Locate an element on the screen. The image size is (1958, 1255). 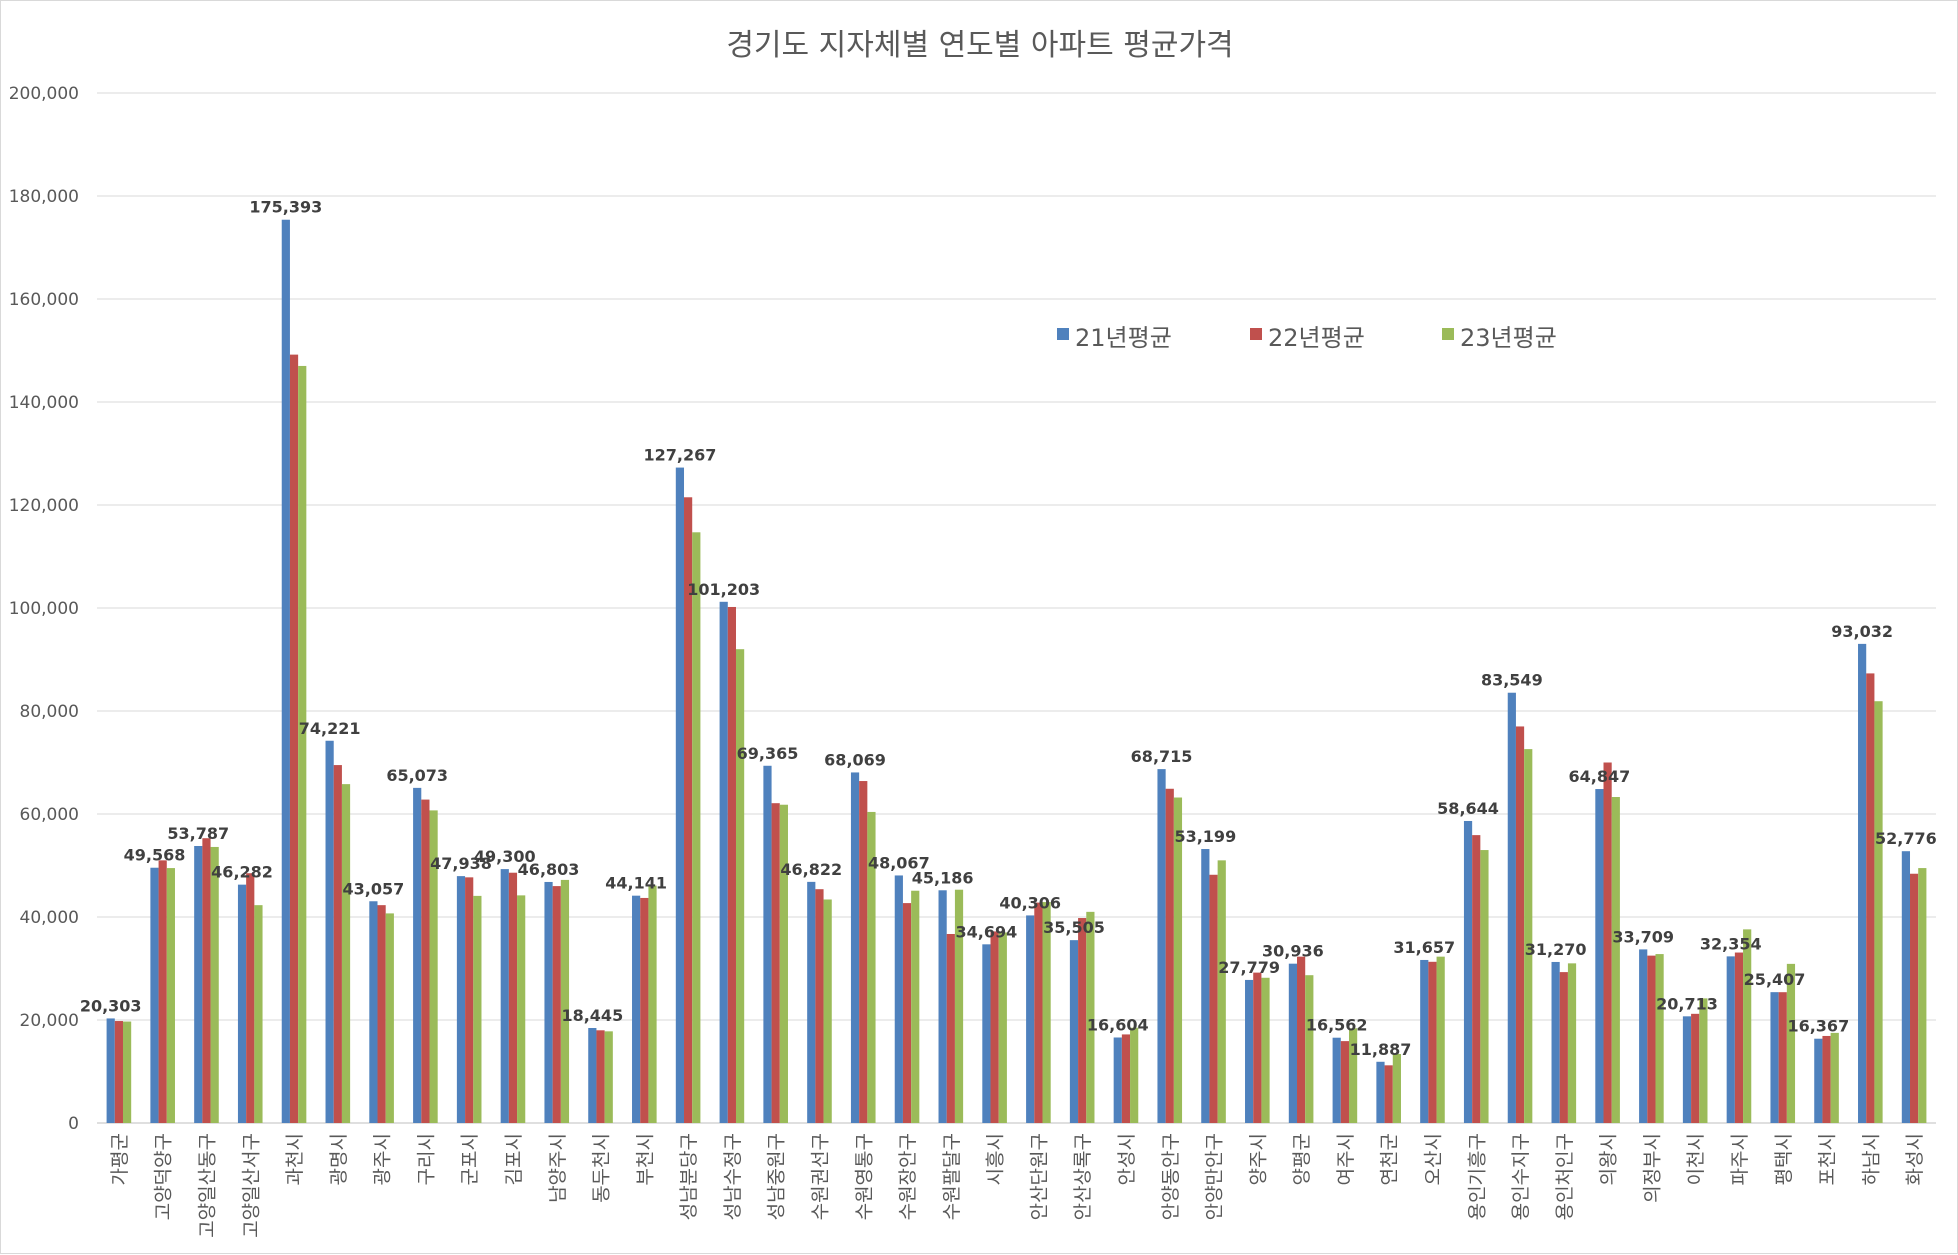
data-label: 45,186 is located at coordinates (943, 877).